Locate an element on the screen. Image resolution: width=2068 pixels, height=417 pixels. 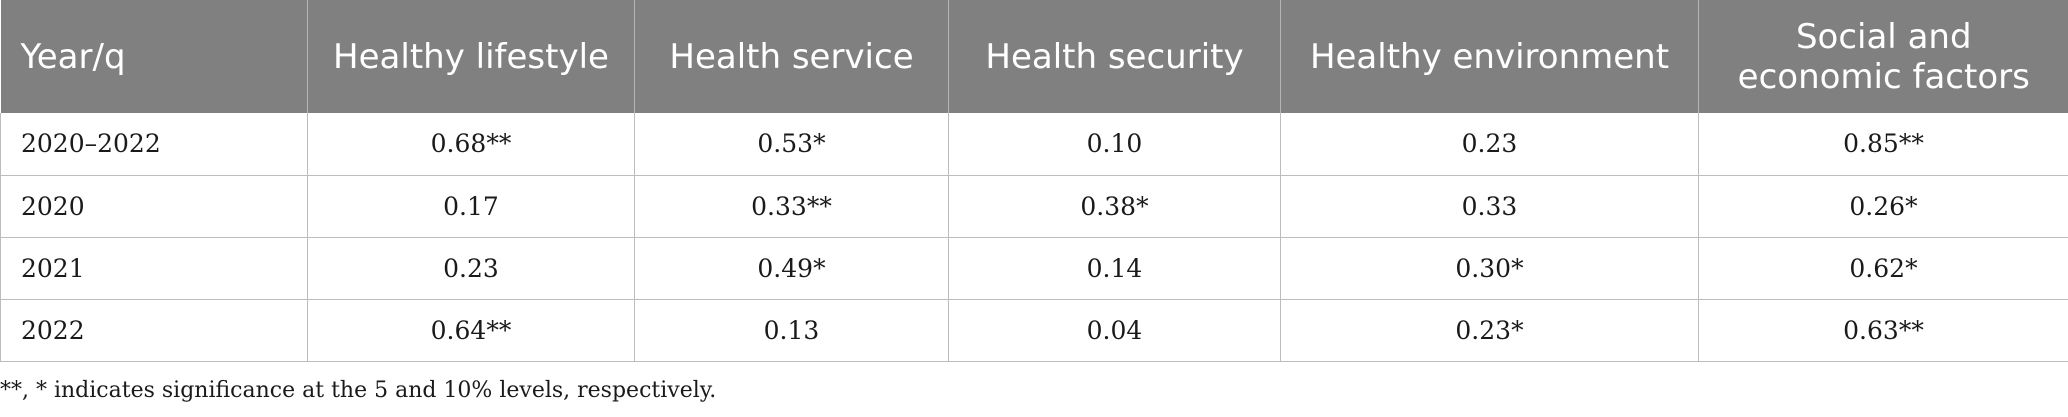
row-label: 2020–2022 is located at coordinates (154, 144).